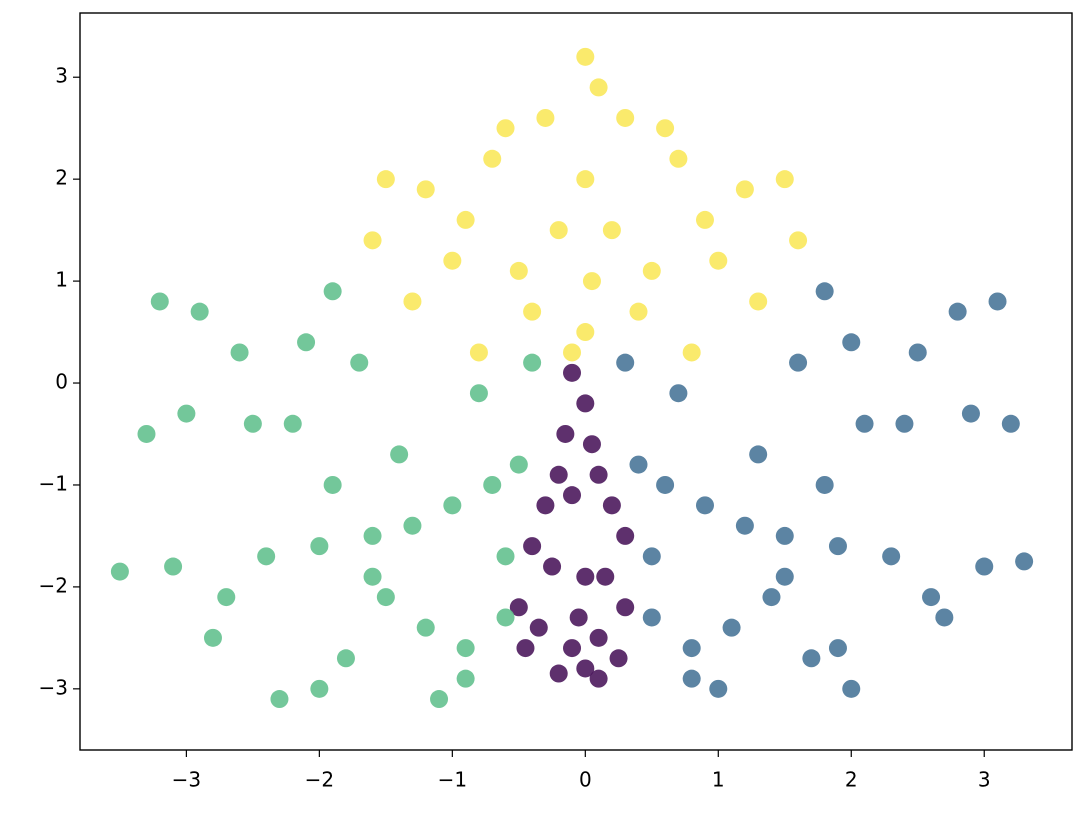  What do you see at coordinates (61, 76) in the screenshot?
I see `y-tick-label: 3` at bounding box center [61, 76].